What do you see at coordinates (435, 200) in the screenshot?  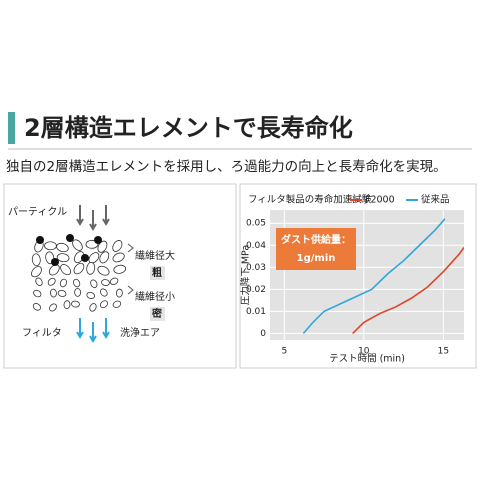 I see `legend-label: 従来品` at bounding box center [435, 200].